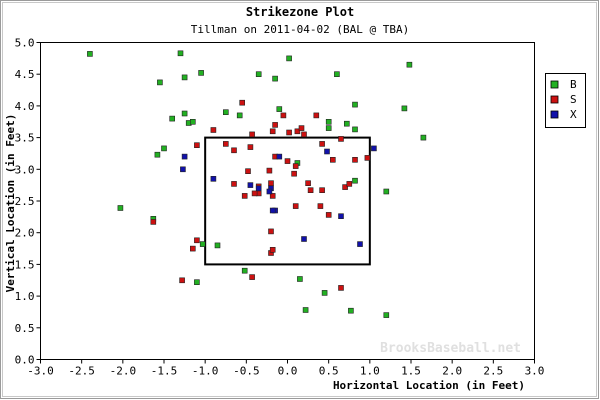 The width and height of the screenshot is (600, 400). I want to click on y-axis-label: Vertical Location (in Feet), so click(10, 203).